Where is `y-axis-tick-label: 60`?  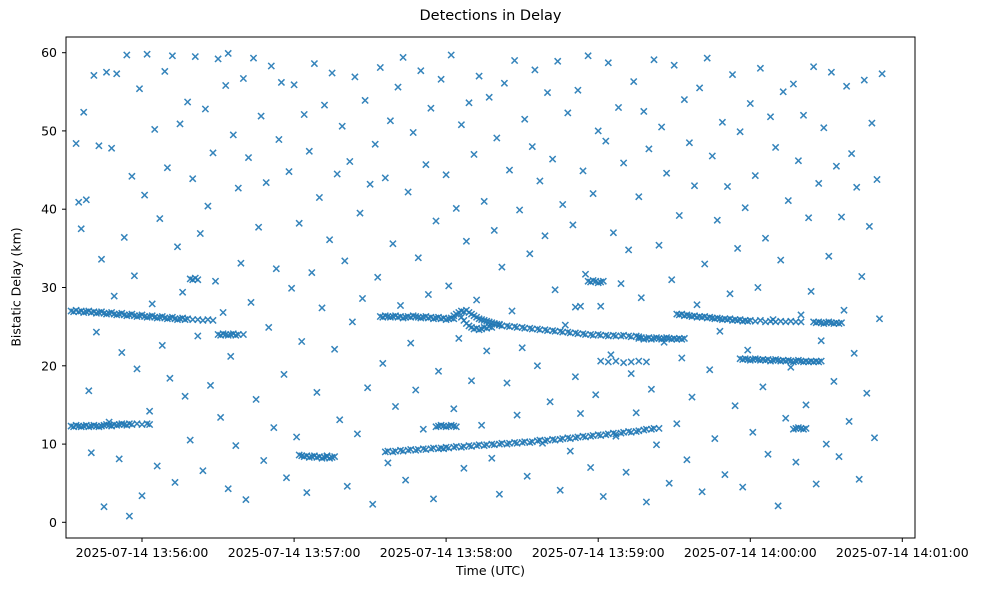 y-axis-tick-label: 60 is located at coordinates (49, 52).